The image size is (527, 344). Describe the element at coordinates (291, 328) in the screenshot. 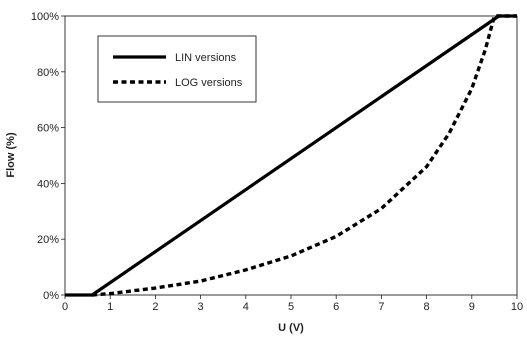

I see `x-axis-title: U (V)` at that location.